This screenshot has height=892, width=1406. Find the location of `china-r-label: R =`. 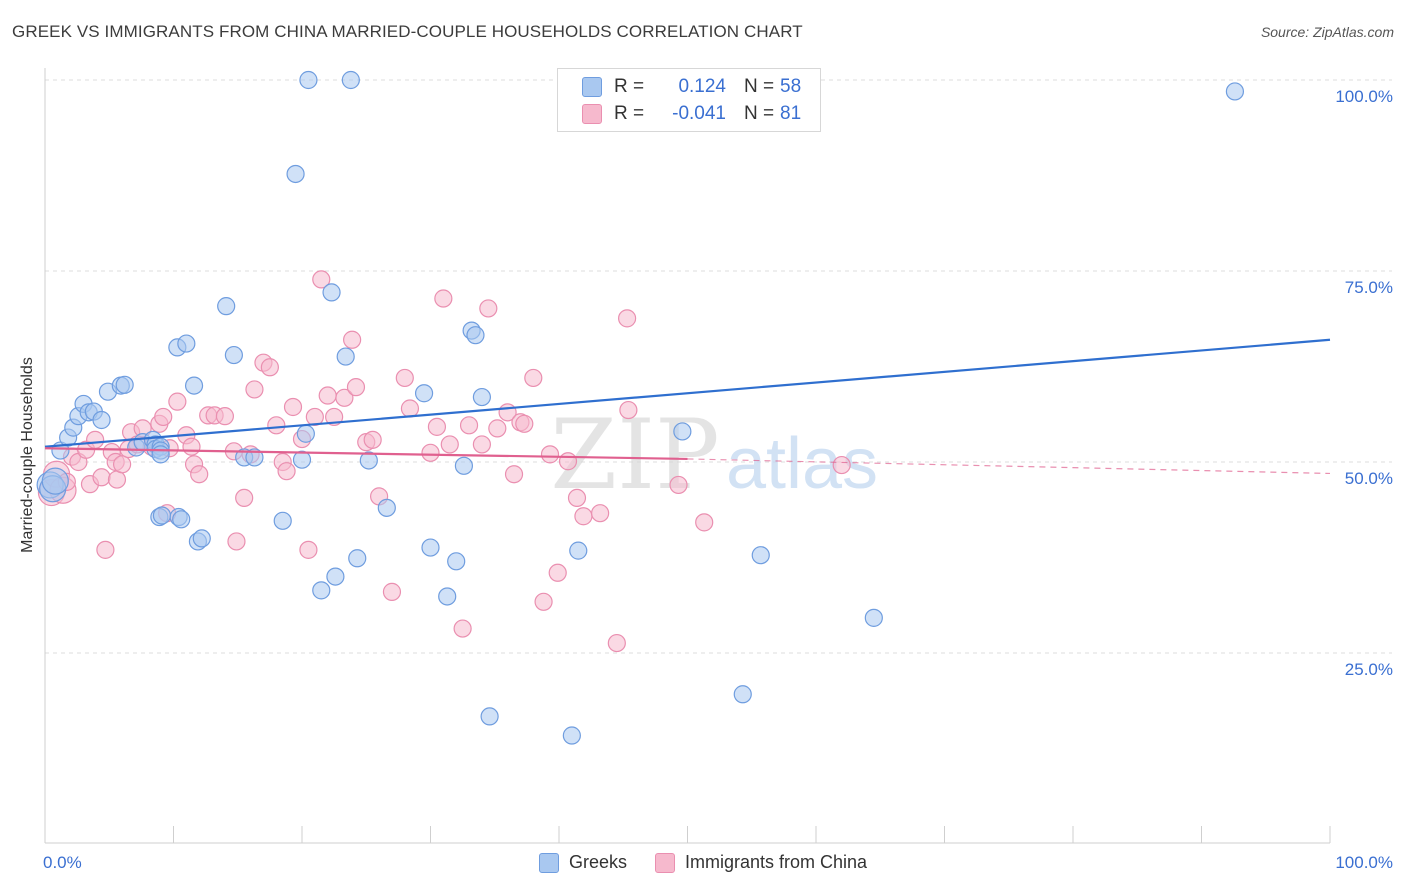

china-r-label: R = is located at coordinates (629, 113).